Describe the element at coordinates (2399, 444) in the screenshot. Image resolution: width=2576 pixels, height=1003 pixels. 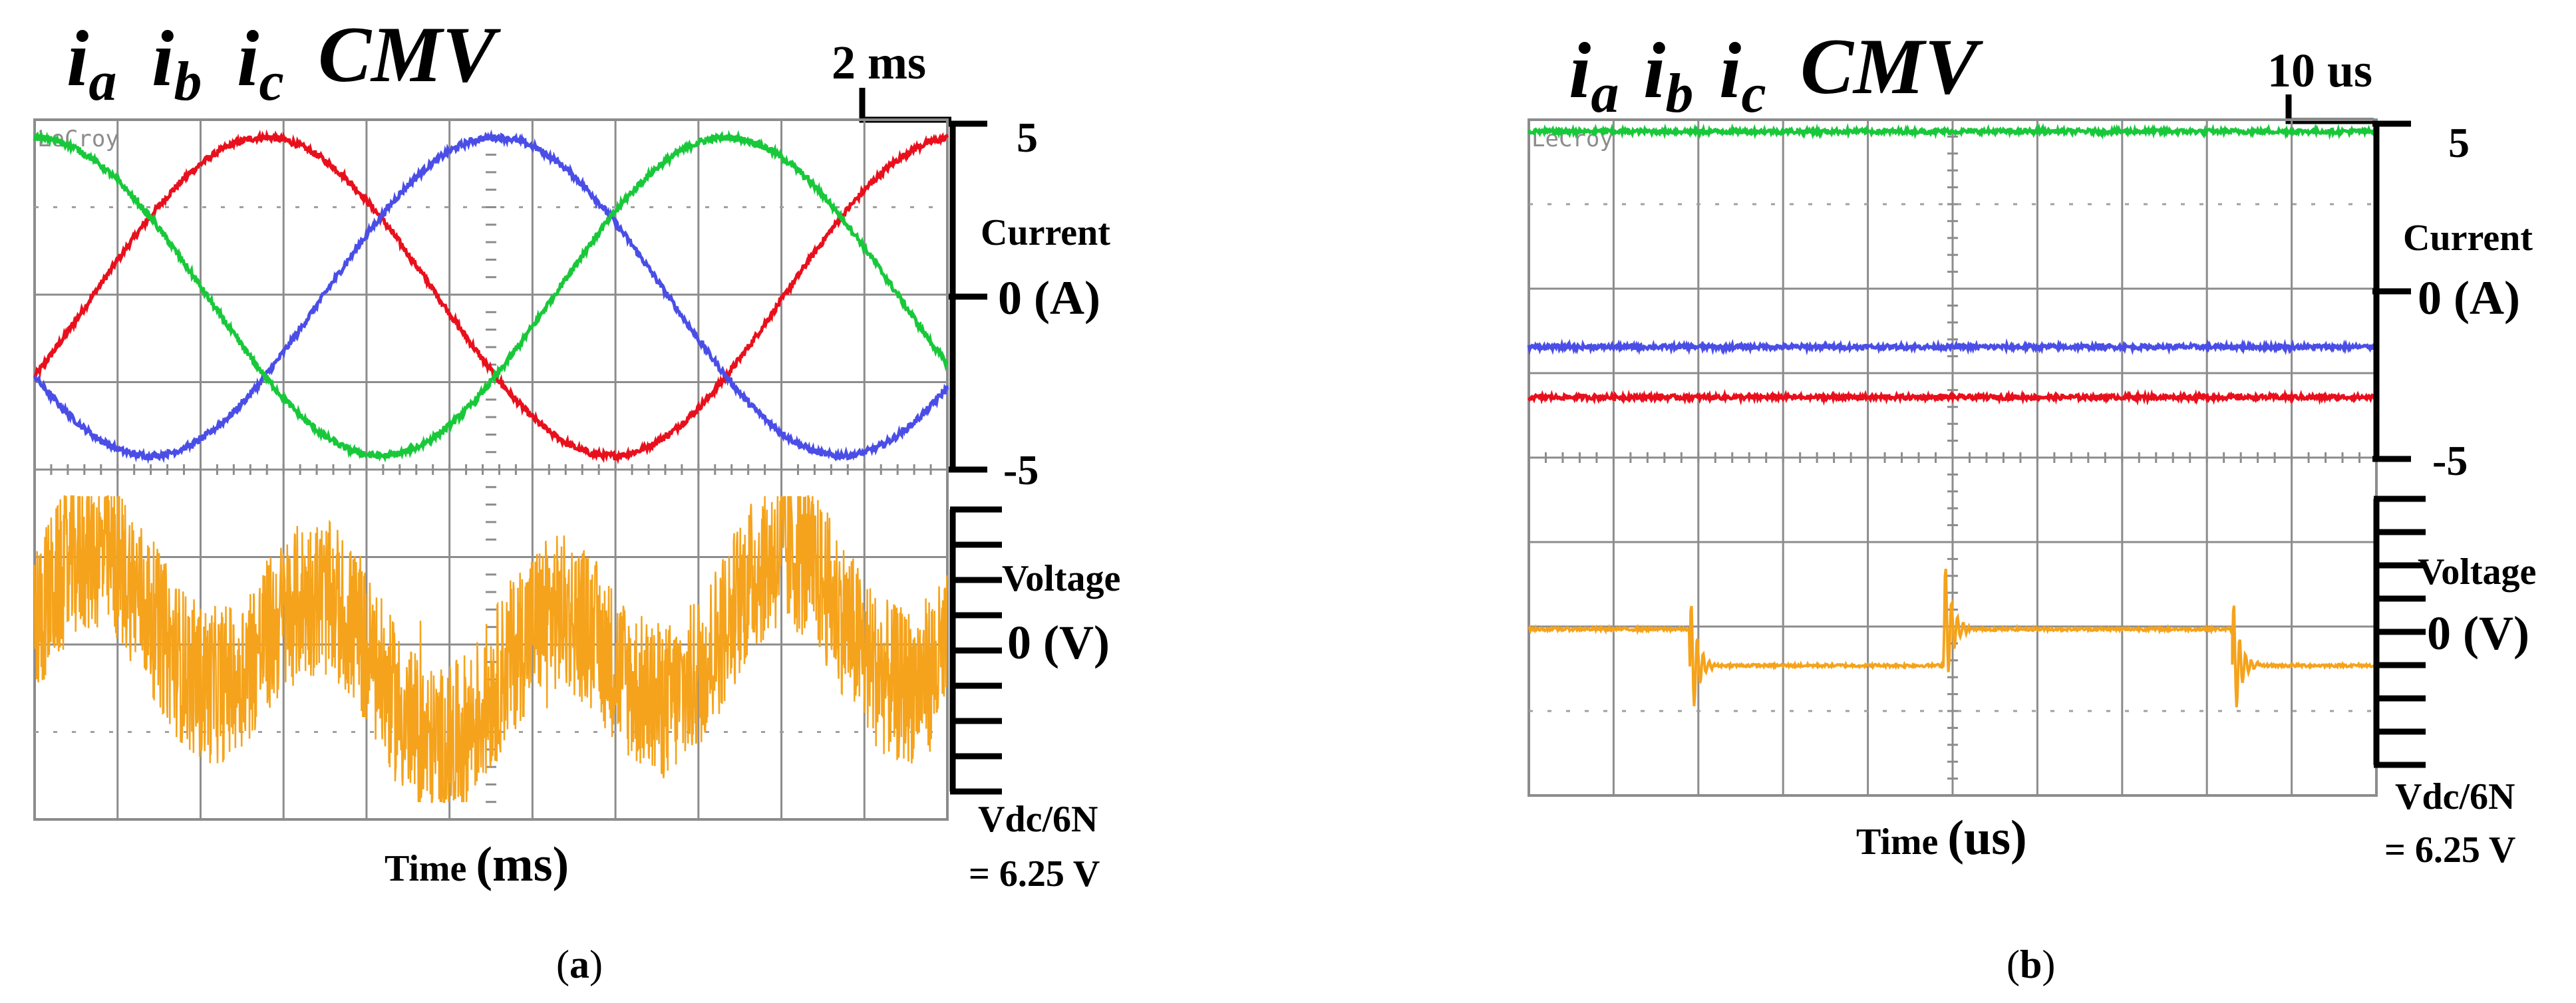
I see `right-axes-b` at that location.